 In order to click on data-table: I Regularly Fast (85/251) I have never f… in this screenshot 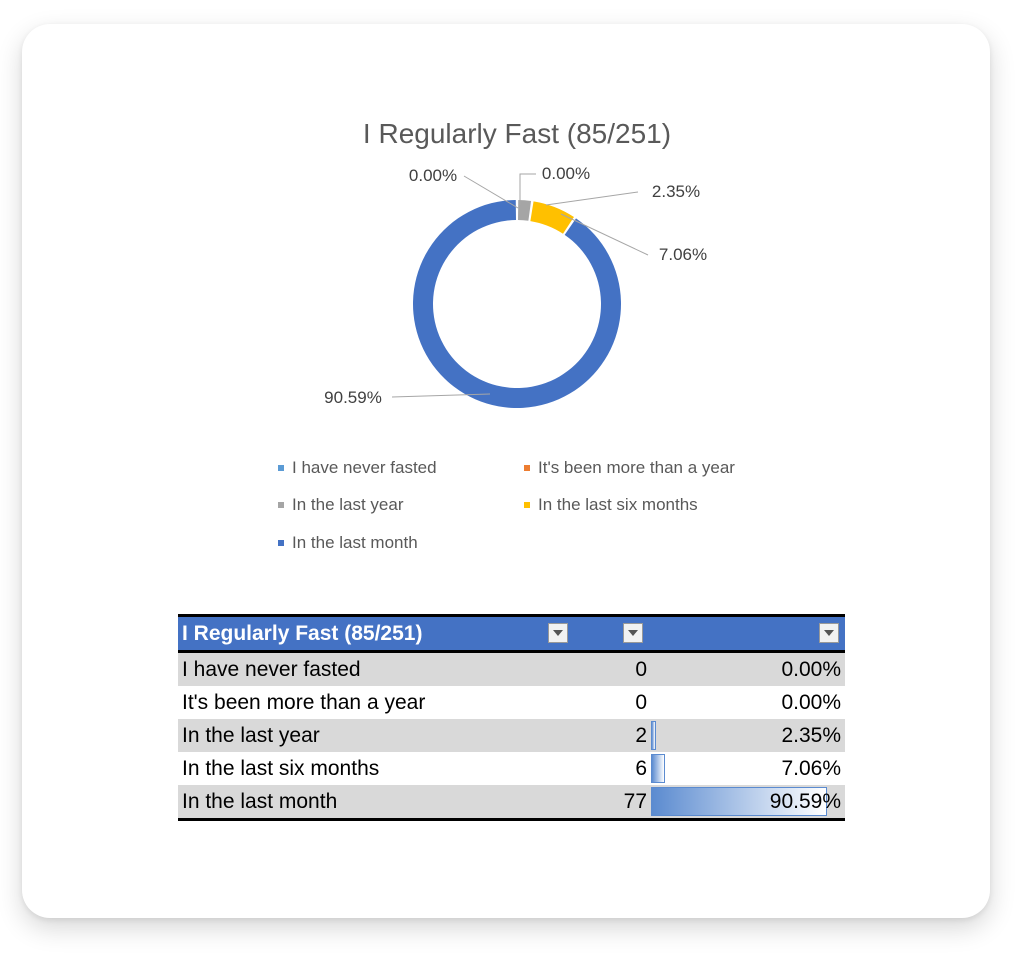, I will do `click(511, 717)`.